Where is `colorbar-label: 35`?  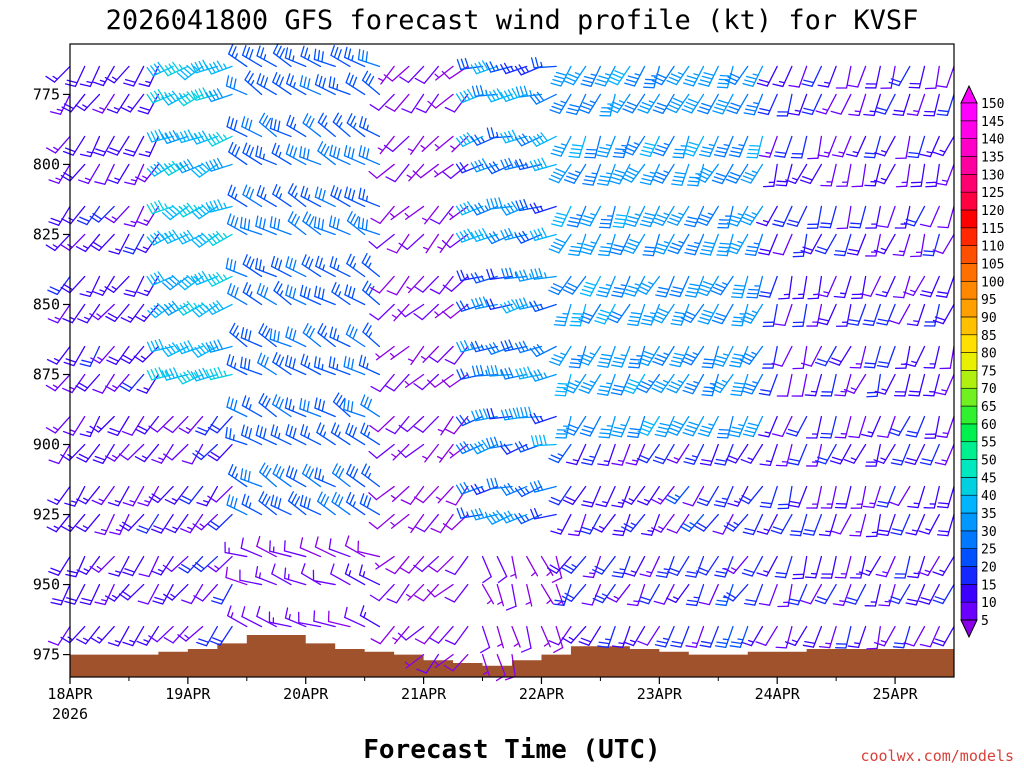
colorbar-label: 35 is located at coordinates (989, 514).